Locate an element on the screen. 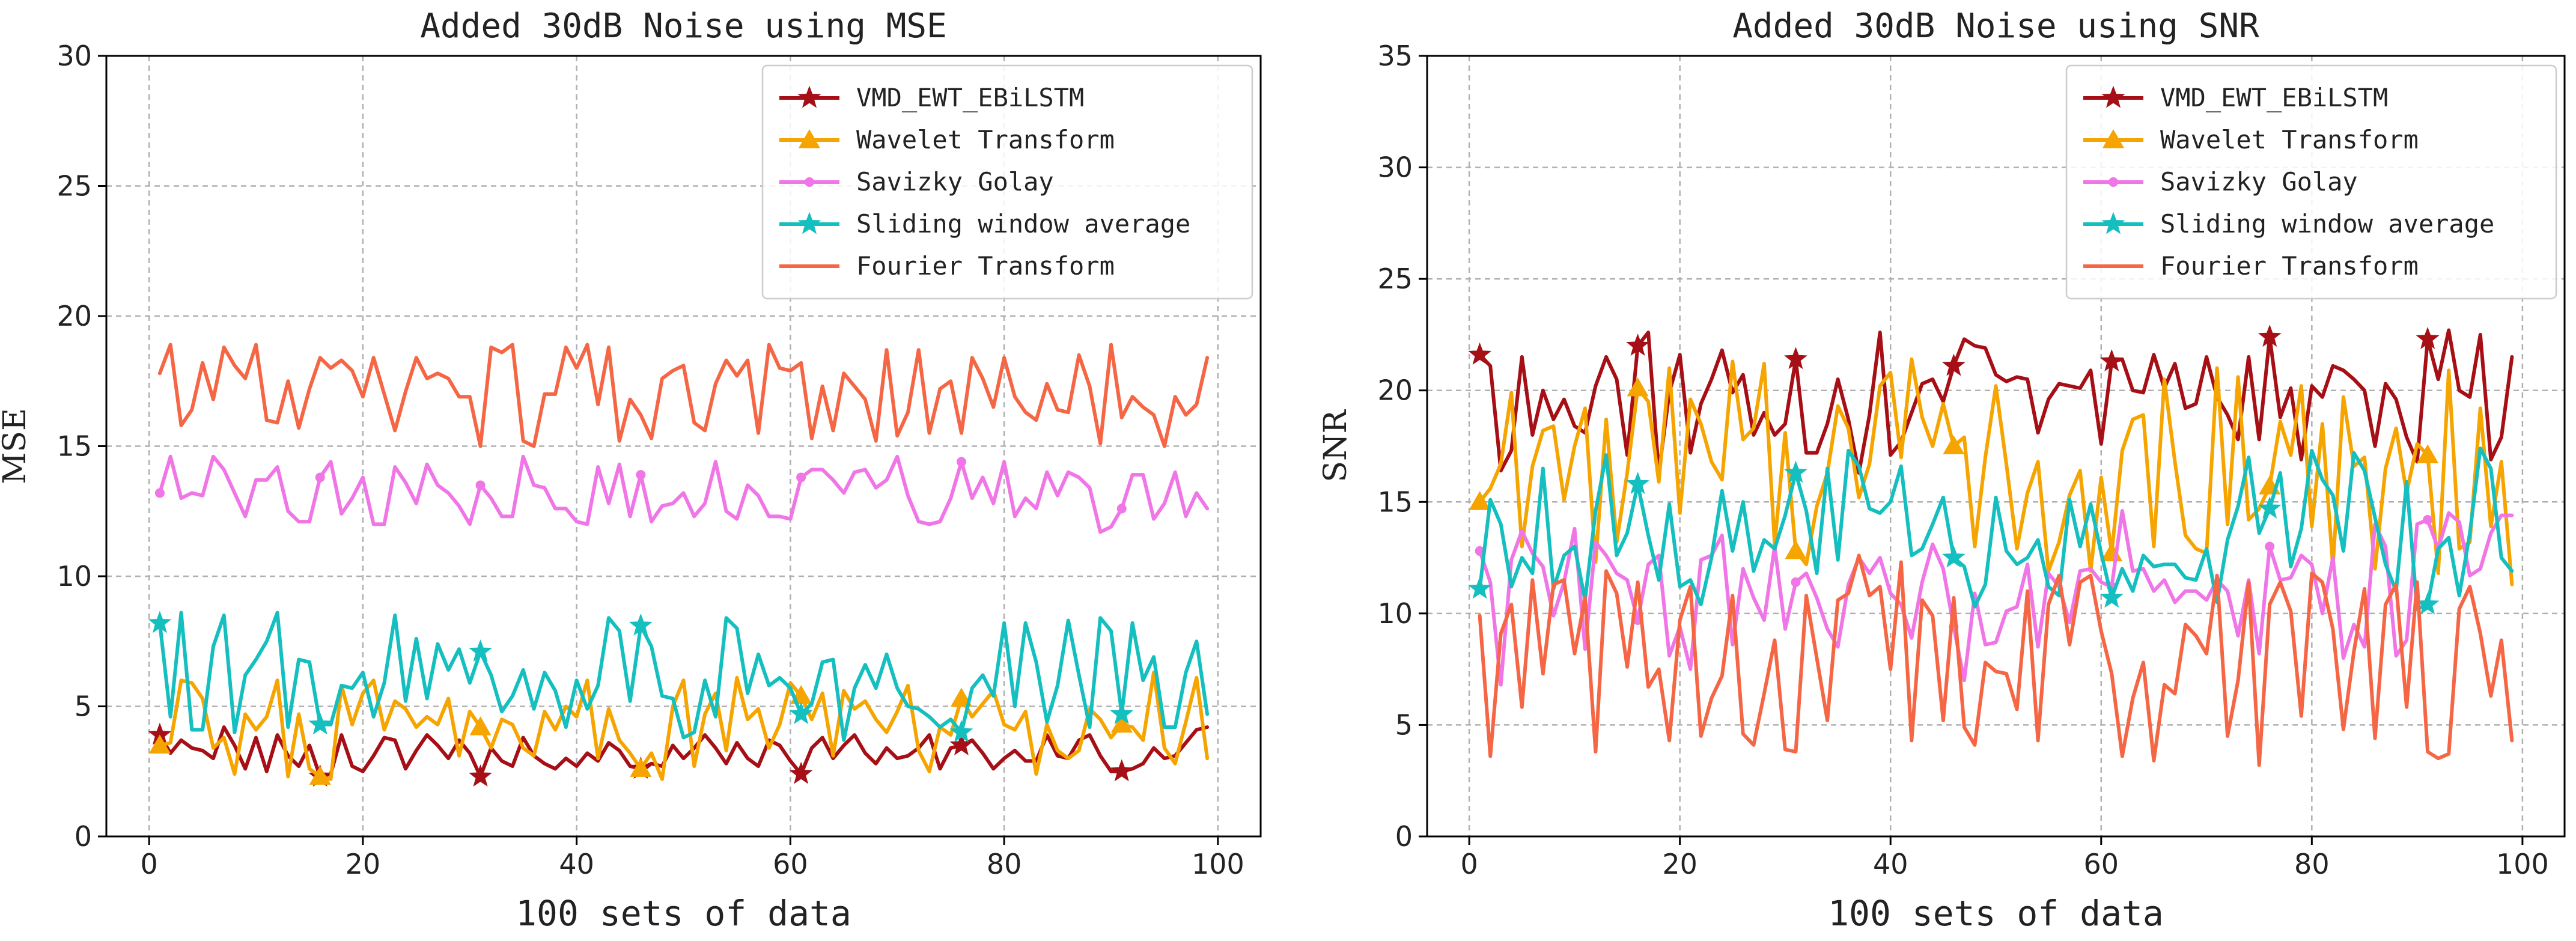  y-tick-label: 35 is located at coordinates (1395, 56).